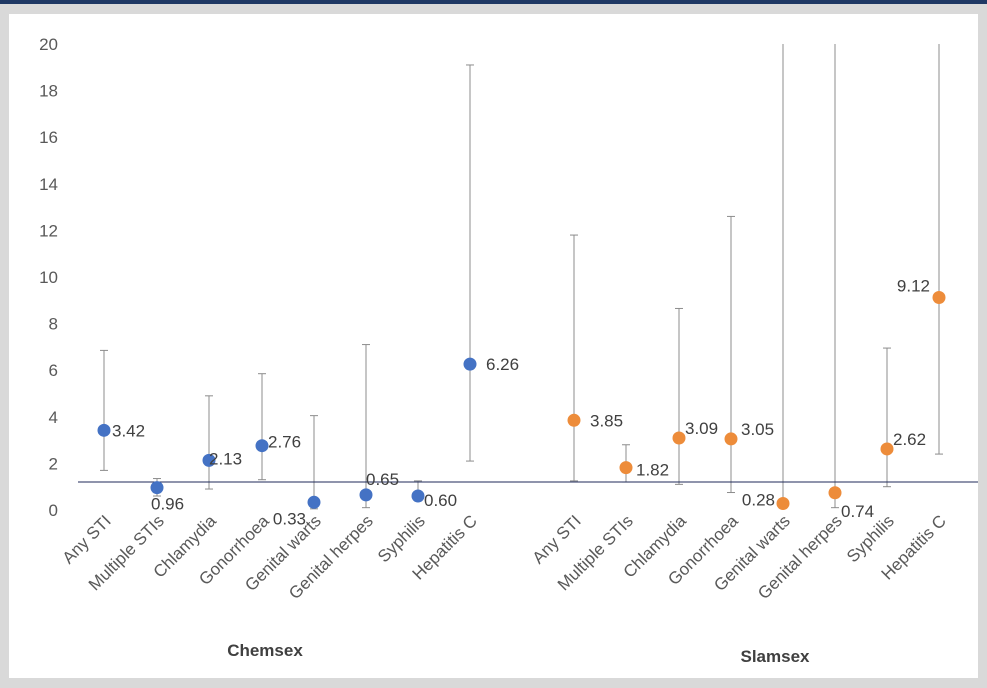  What do you see at coordinates (606, 420) in the screenshot?
I see `data-label: 3.85` at bounding box center [606, 420].